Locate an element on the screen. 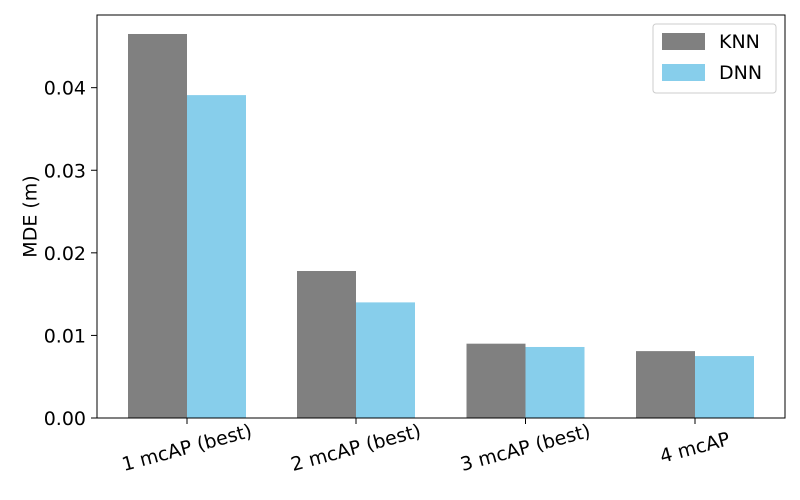  y-tick-label: 0.00 is located at coordinates (65, 419).